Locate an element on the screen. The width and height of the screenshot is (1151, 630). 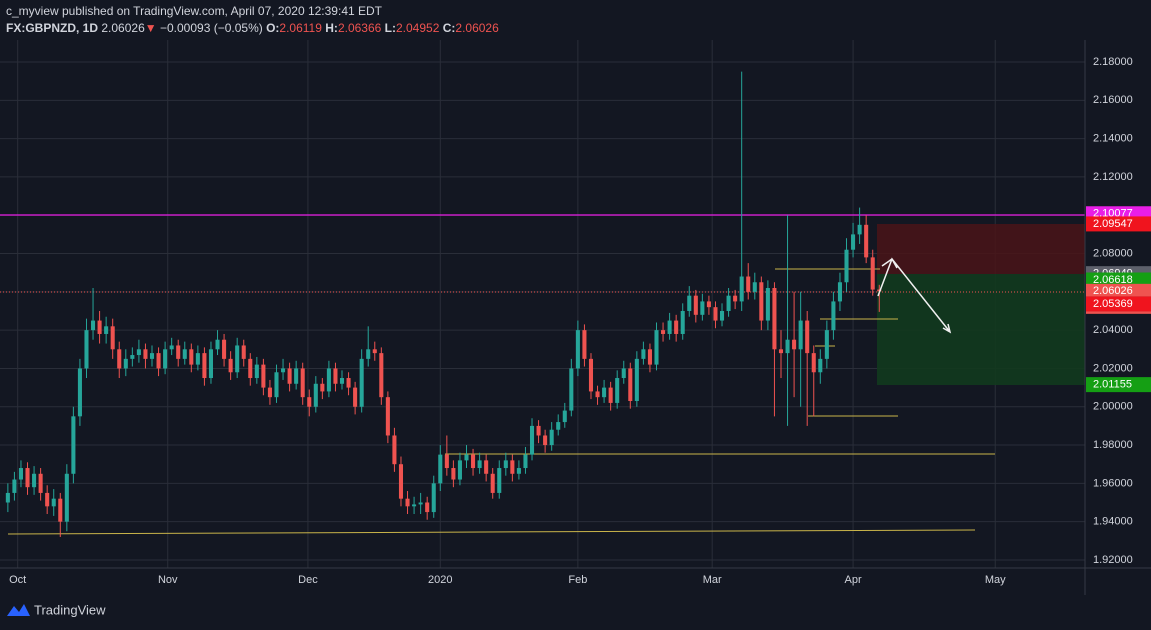
forecast-arrow is located at coordinates (914, 295).